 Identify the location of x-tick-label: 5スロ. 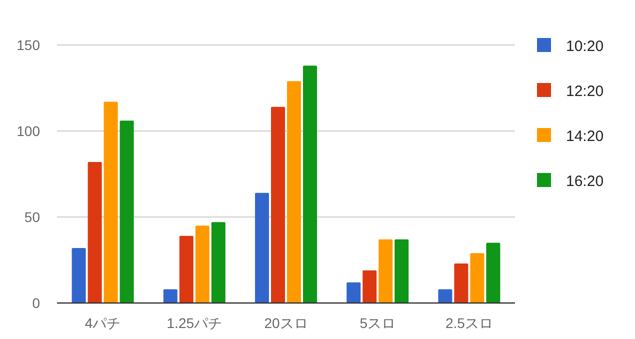
(378, 323).